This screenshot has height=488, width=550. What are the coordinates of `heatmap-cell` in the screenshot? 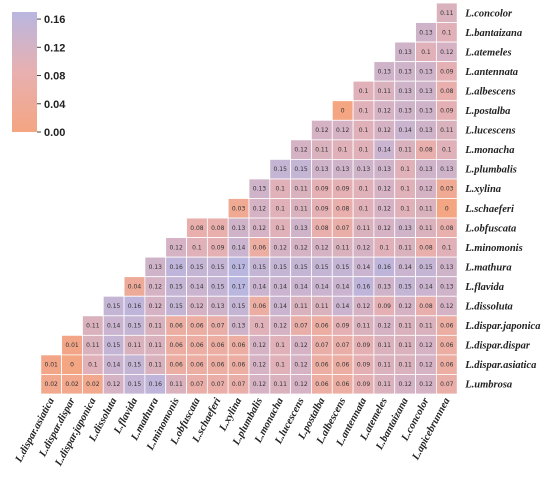 It's located at (446, 384).